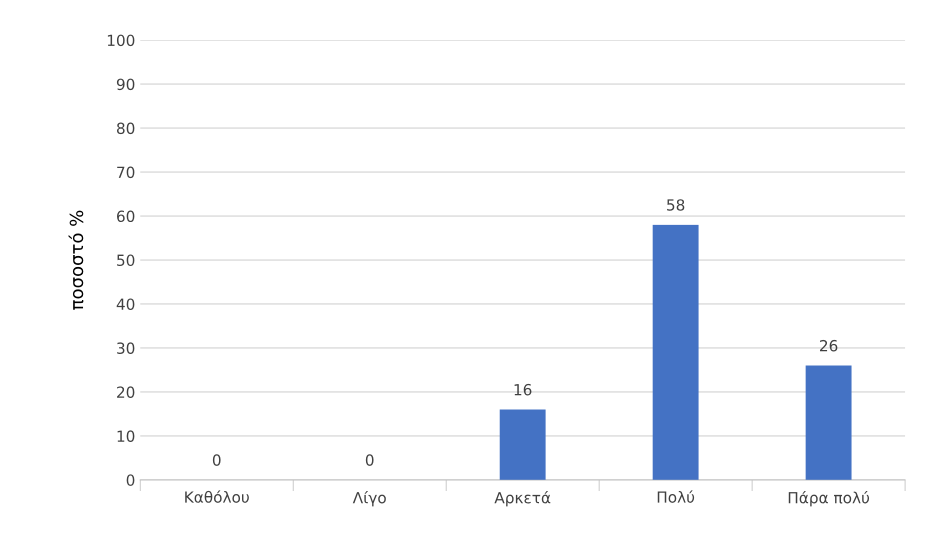 This screenshot has height=535, width=935. Describe the element at coordinates (522, 498) in the screenshot. I see `x-tick-label: Αρκετά` at that location.